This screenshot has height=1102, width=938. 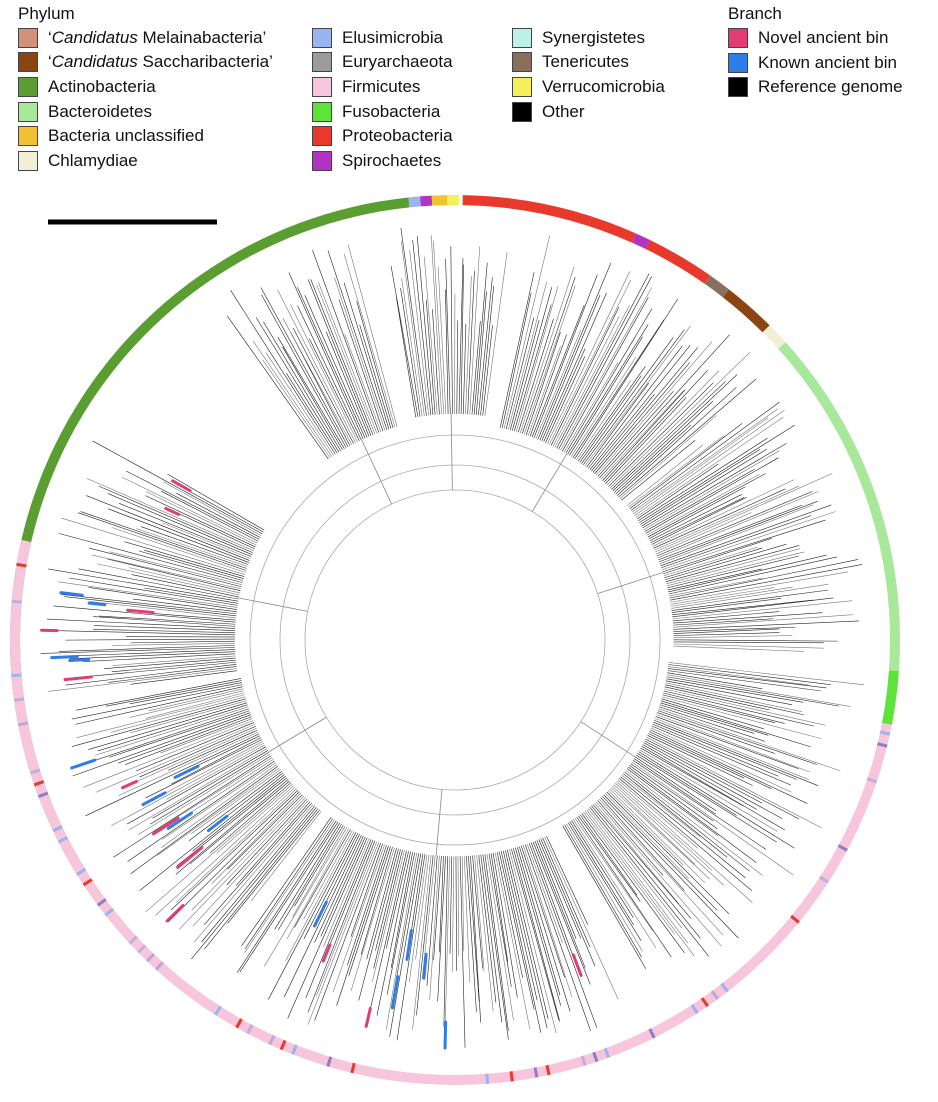 What do you see at coordinates (382, 136) in the screenshot?
I see `phylum-legend-item: Proteobacteria` at bounding box center [382, 136].